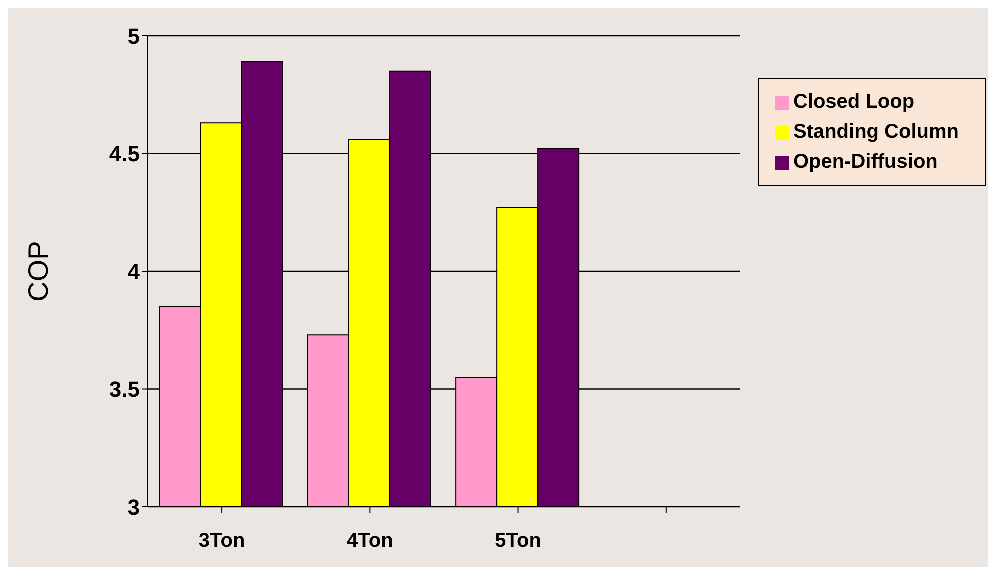 The width and height of the screenshot is (996, 575). Describe the element at coordinates (865, 162) in the screenshot. I see `legend-label: Open-Diffusion` at that location.